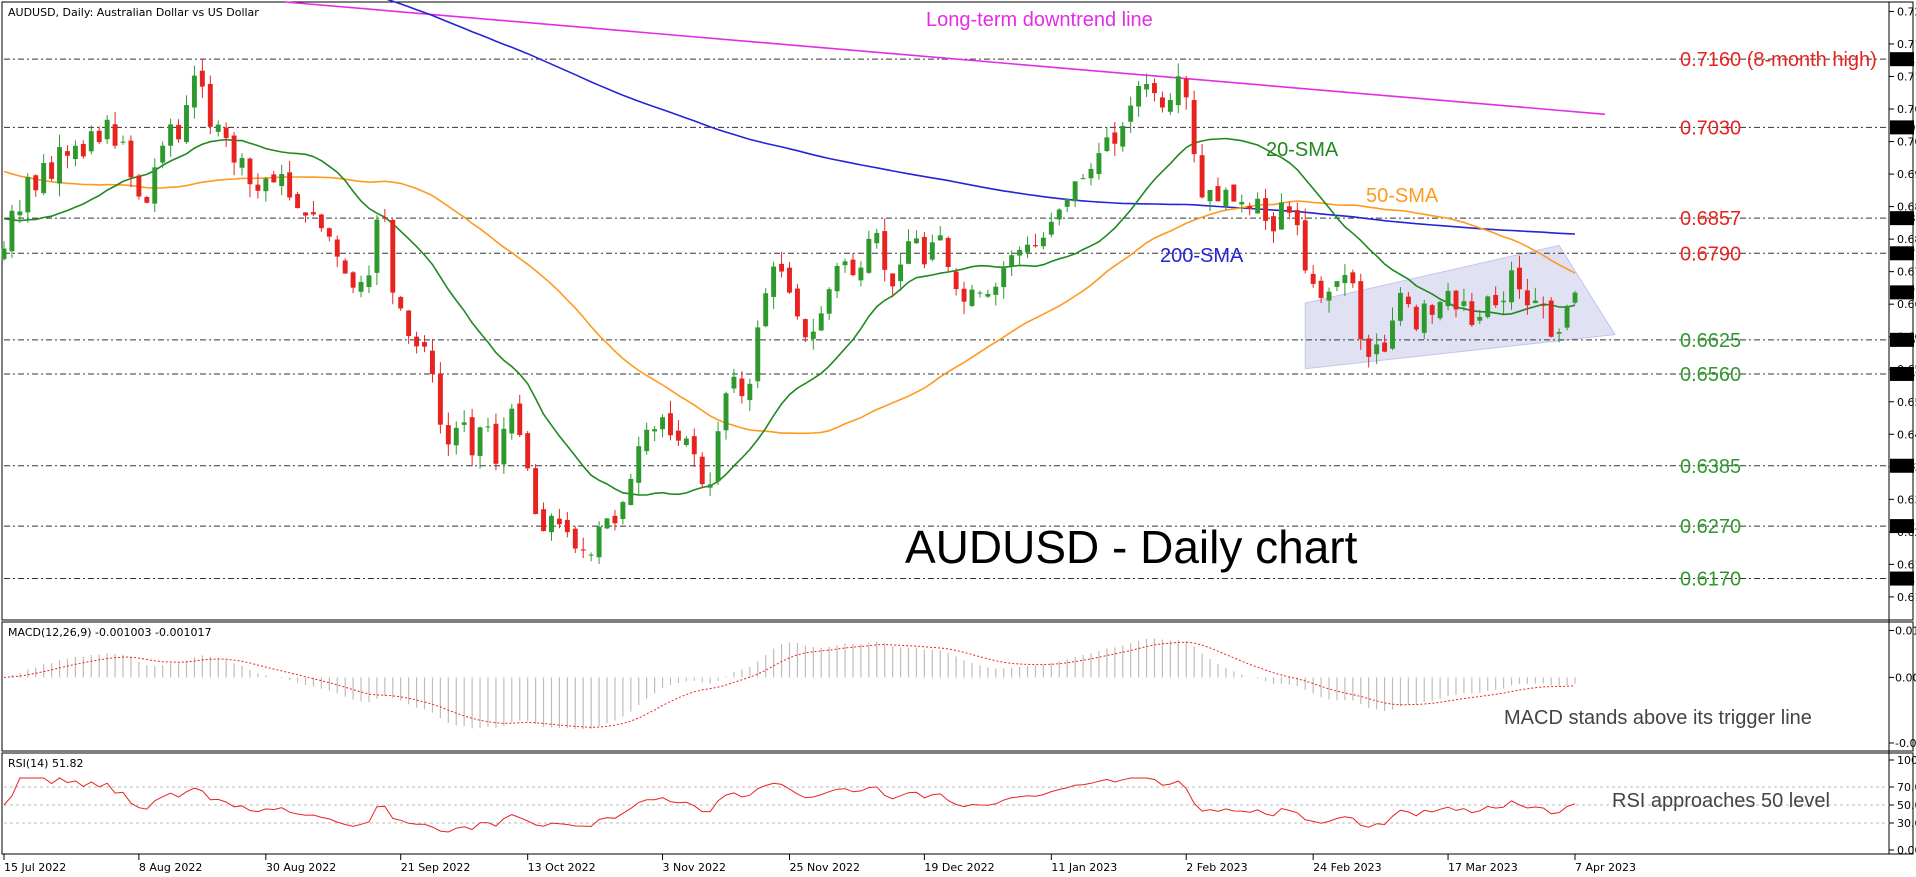  I want to click on macd-header: MACD(12,26,9) -0.001003 -0.001017, so click(109, 632).